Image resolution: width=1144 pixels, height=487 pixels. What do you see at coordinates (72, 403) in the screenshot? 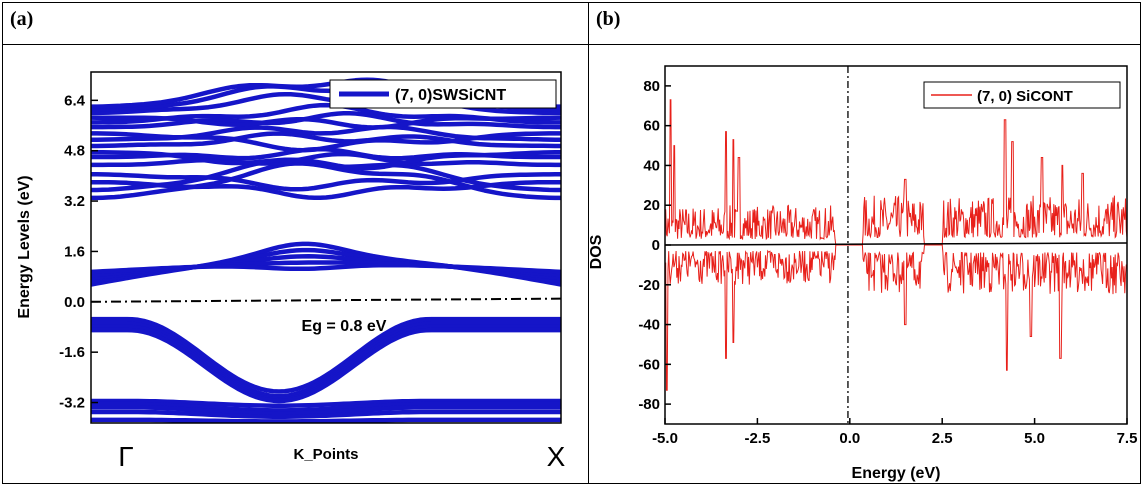
I see `y-tick-label-a-0: -3.2` at bounding box center [72, 403].